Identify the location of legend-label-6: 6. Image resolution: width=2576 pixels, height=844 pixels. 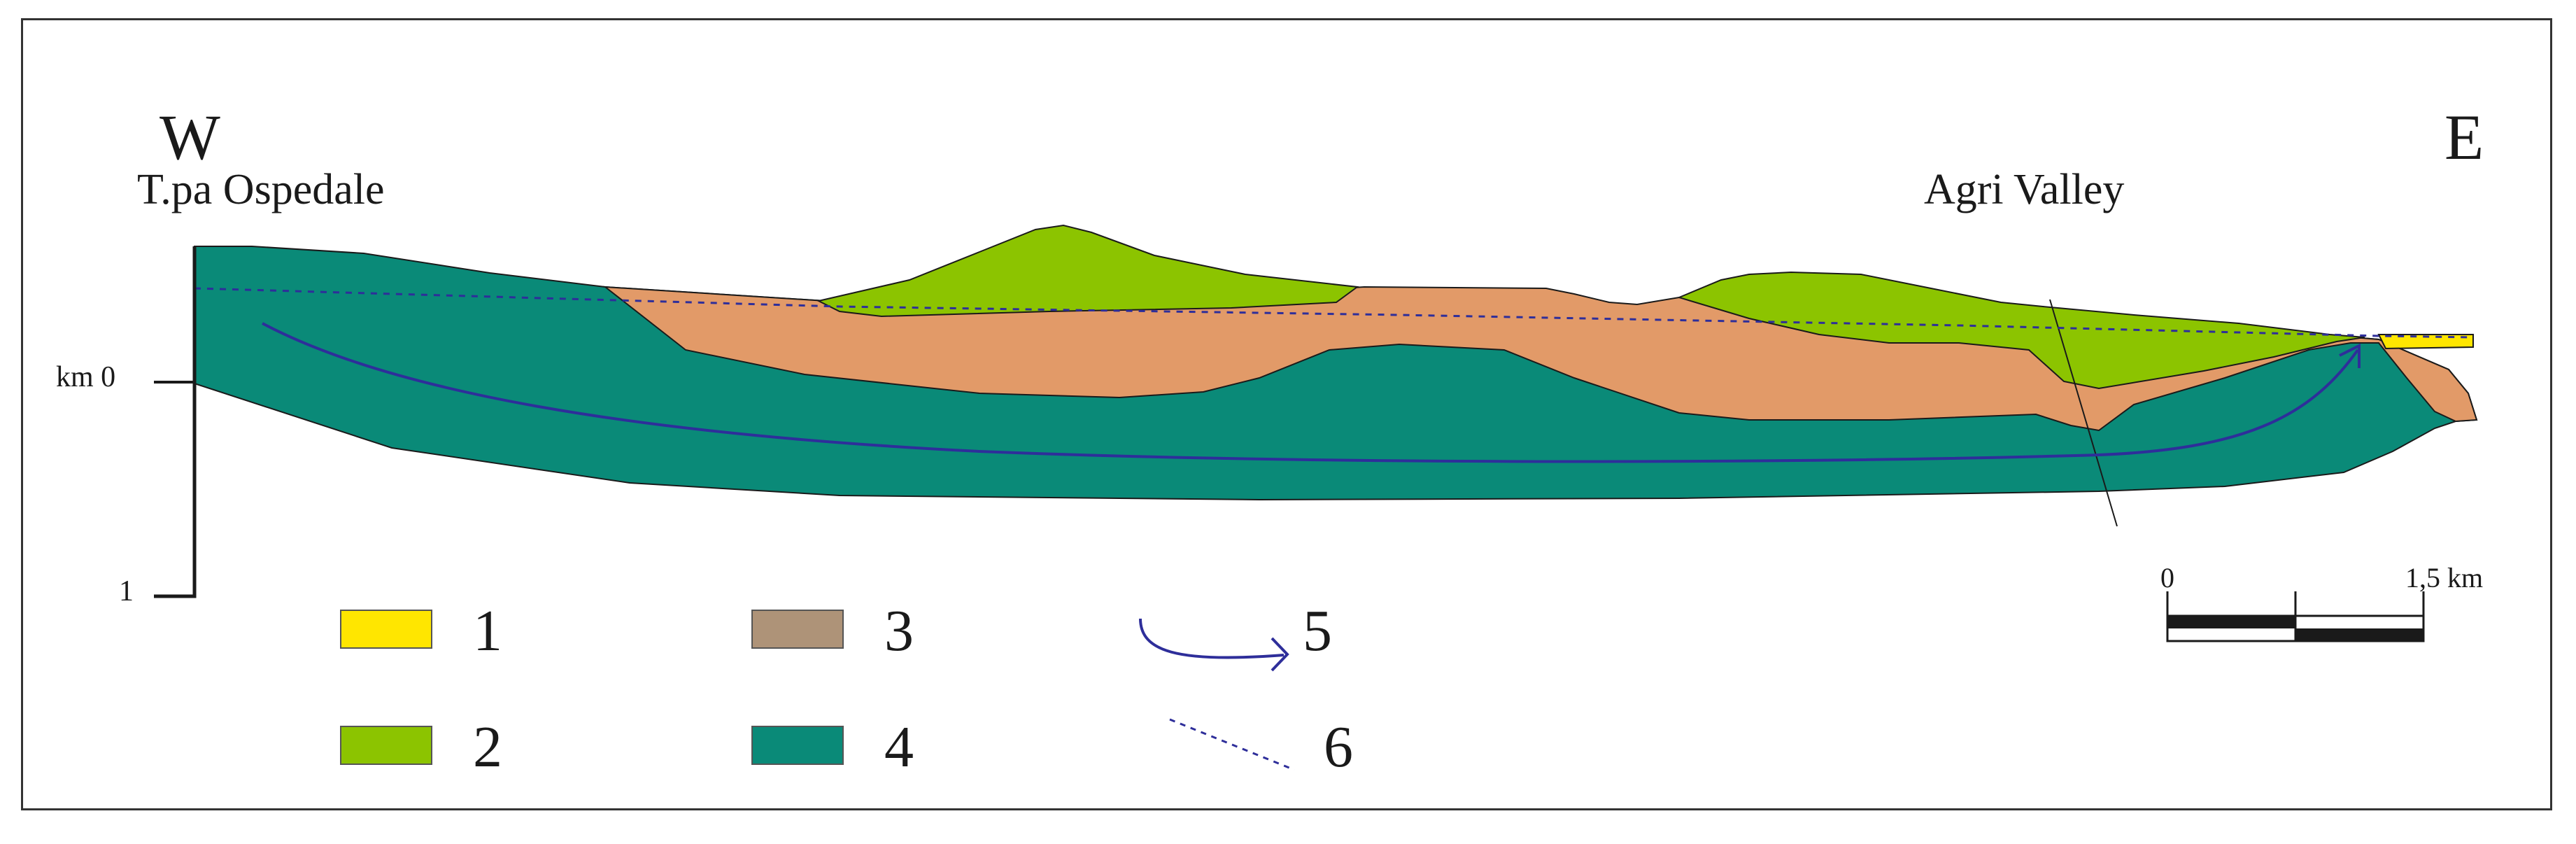
(1338, 748).